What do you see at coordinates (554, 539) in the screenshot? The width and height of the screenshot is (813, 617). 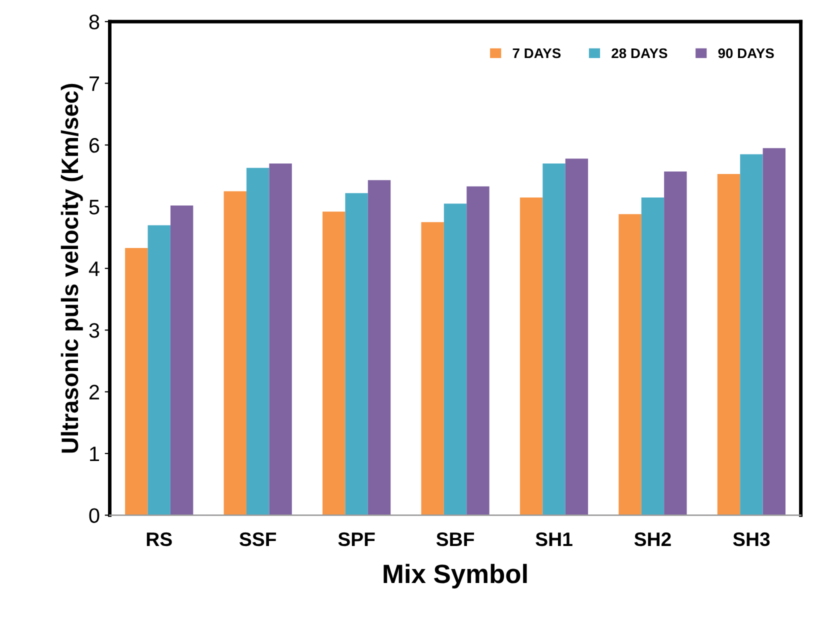 I see `x-tick-label: SH1` at bounding box center [554, 539].